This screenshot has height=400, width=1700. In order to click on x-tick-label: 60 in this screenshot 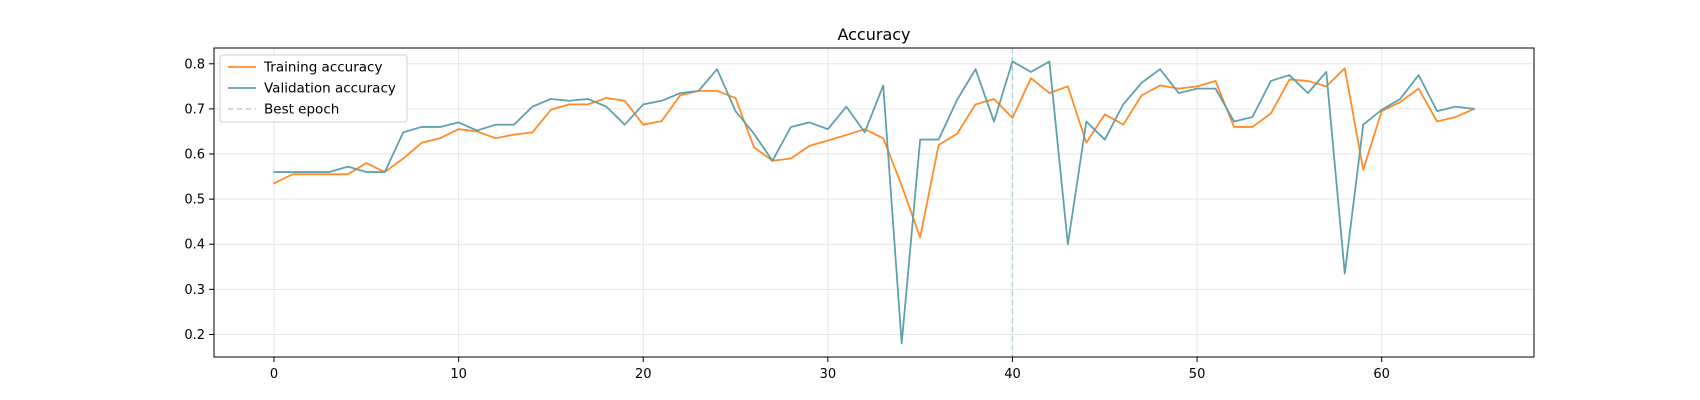, I will do `click(1381, 374)`.